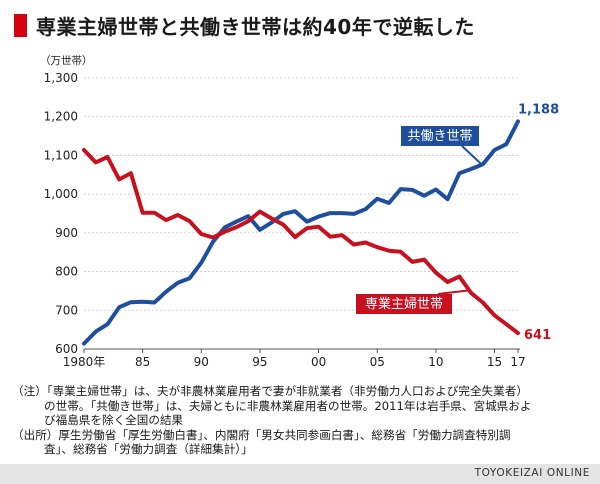  What do you see at coordinates (532, 473) in the screenshot?
I see `publisher-credit: TOYOKEIZAI ONLINE` at bounding box center [532, 473].